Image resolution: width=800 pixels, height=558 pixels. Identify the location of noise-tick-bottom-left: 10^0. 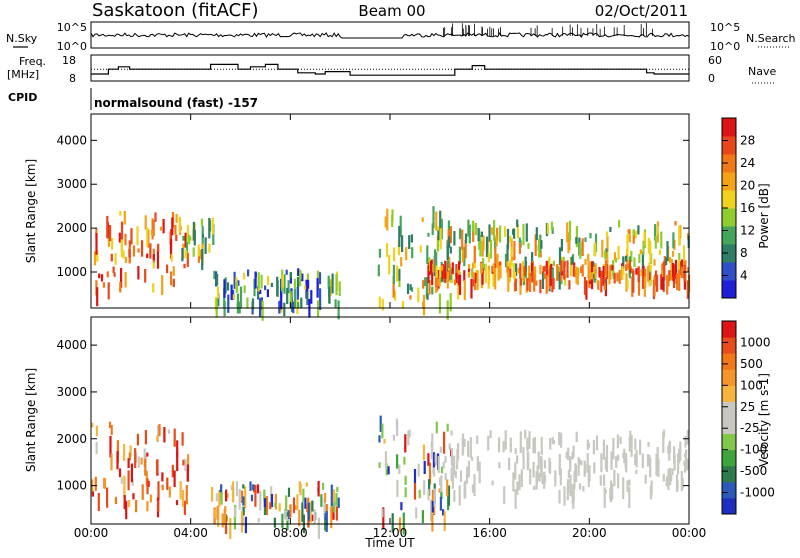
(72, 46).